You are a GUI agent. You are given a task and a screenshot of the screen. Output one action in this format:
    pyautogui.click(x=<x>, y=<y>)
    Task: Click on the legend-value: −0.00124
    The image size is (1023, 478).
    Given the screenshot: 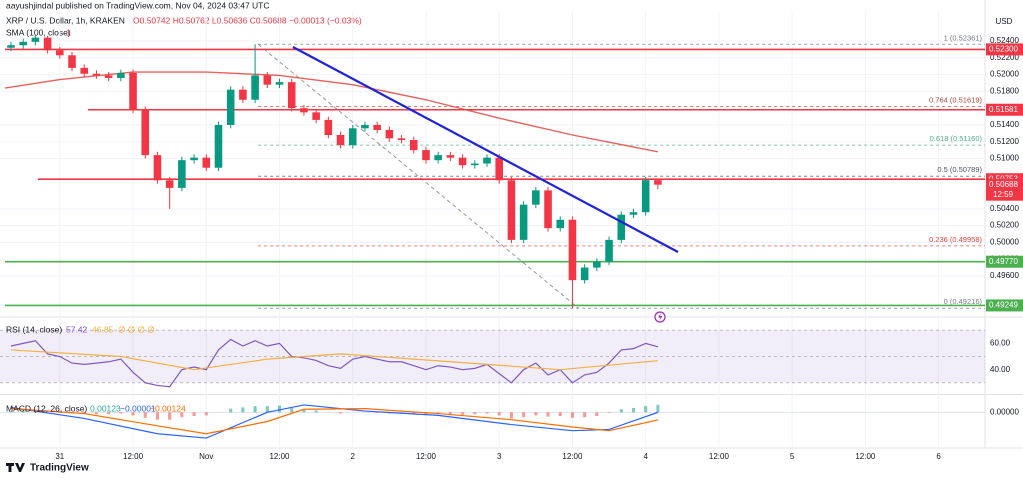 What is the action you would take?
    pyautogui.click(x=168, y=408)
    